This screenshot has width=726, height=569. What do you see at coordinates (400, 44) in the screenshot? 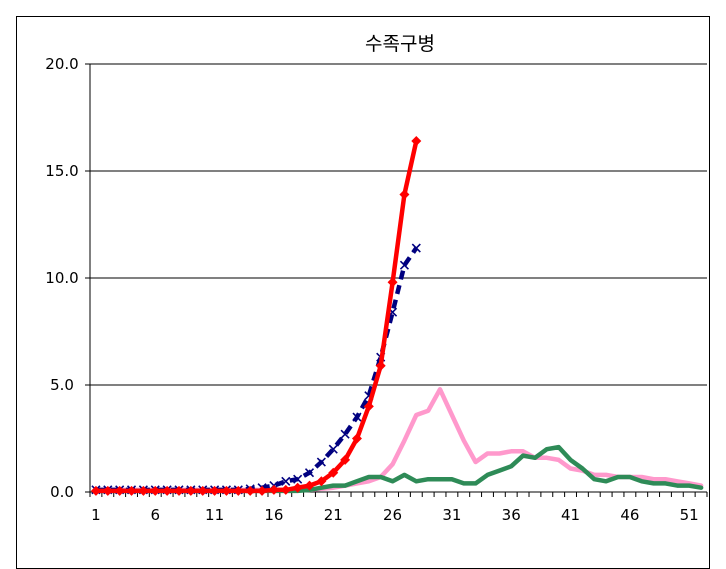
I see `chart-title: 수족구병` at bounding box center [400, 44].